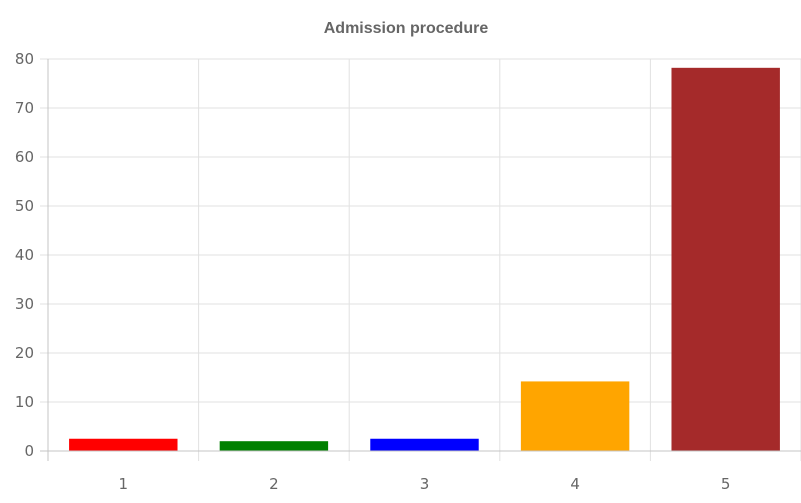 The width and height of the screenshot is (801, 503). Describe the element at coordinates (24, 353) in the screenshot. I see `y-tick-label: 20` at that location.